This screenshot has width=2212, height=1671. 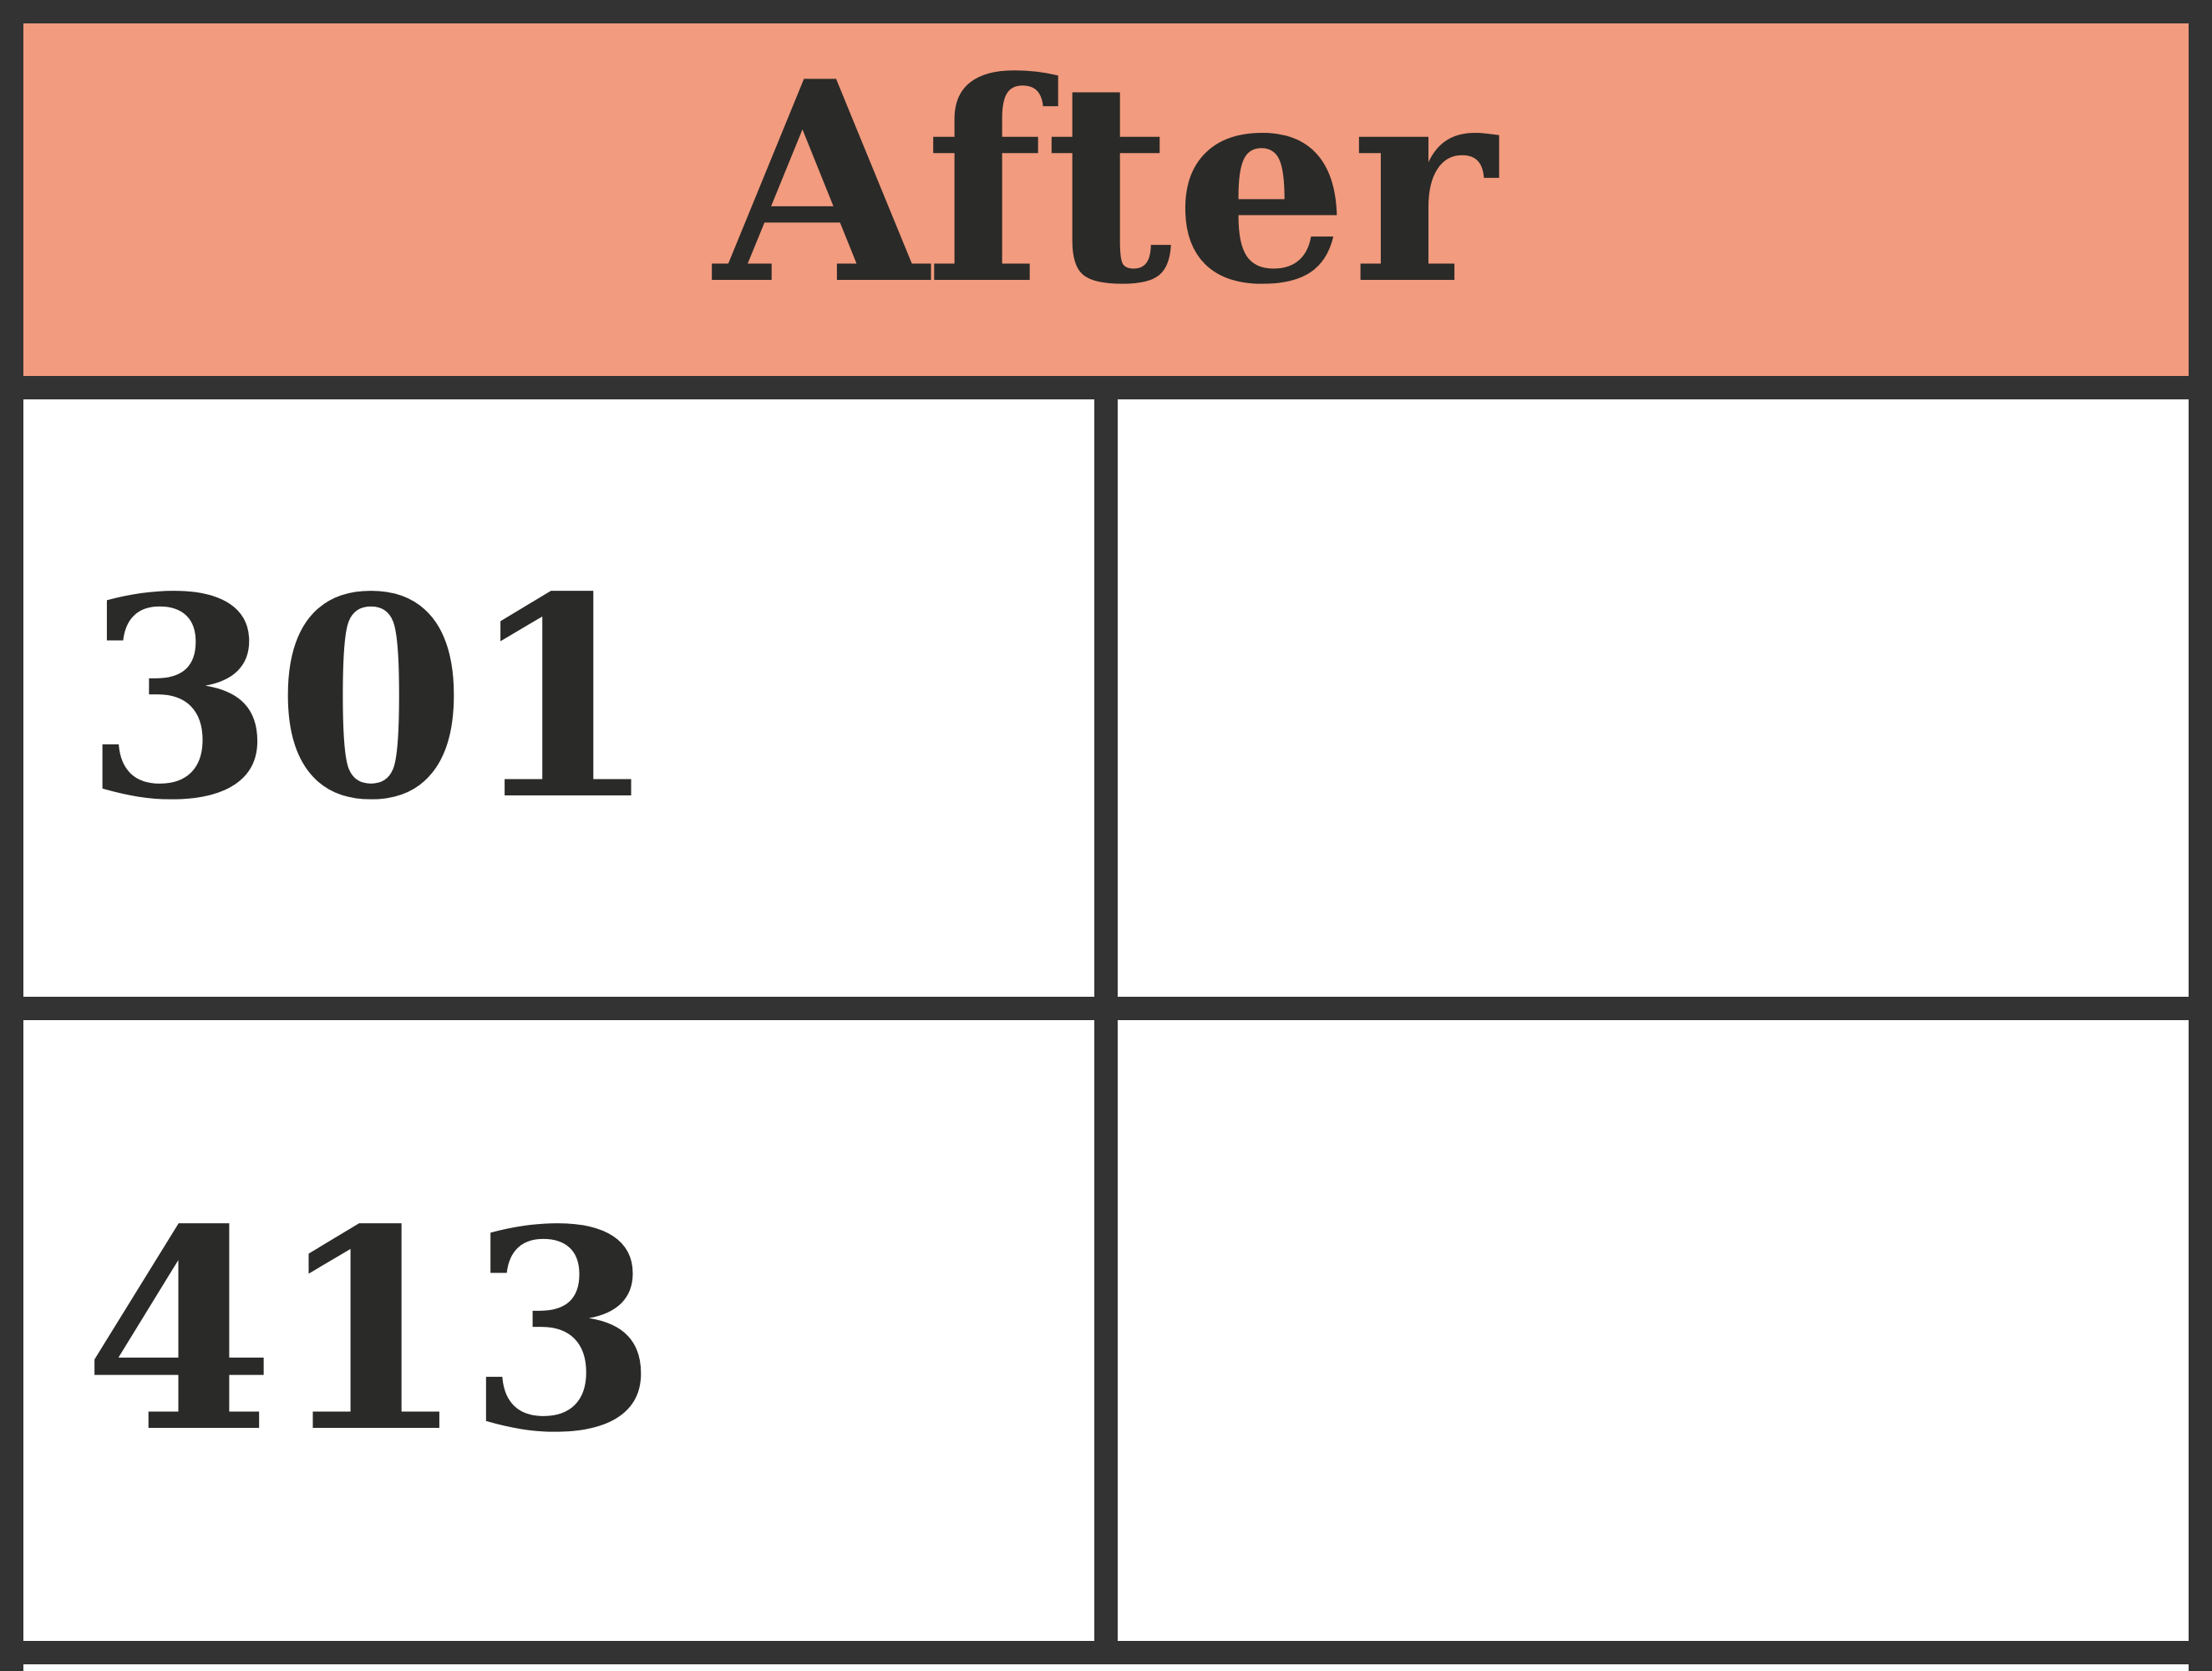 I want to click on table-bottom-border, so click(x=1106, y=1652).